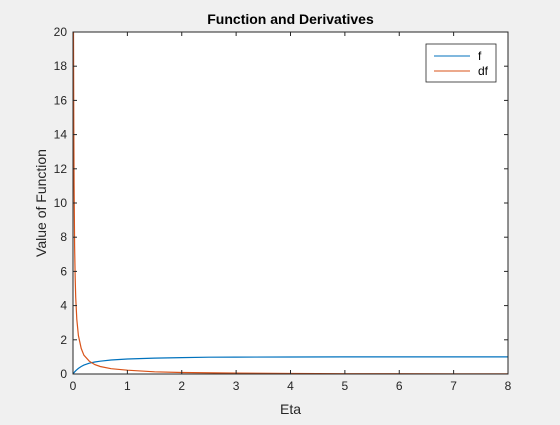  What do you see at coordinates (61, 169) in the screenshot?
I see `y-tick-label: 12` at bounding box center [61, 169].